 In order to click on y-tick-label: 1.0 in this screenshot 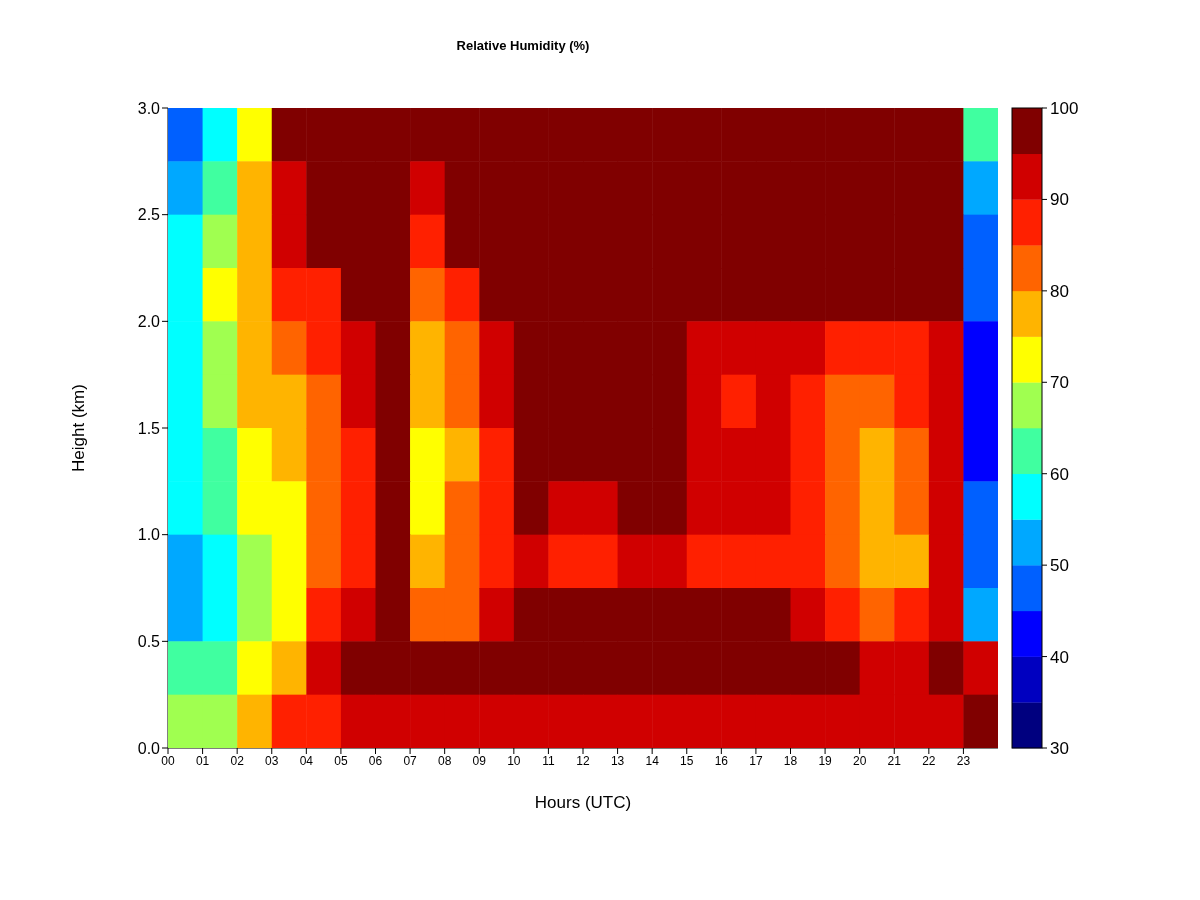, I will do `click(149, 535)`.